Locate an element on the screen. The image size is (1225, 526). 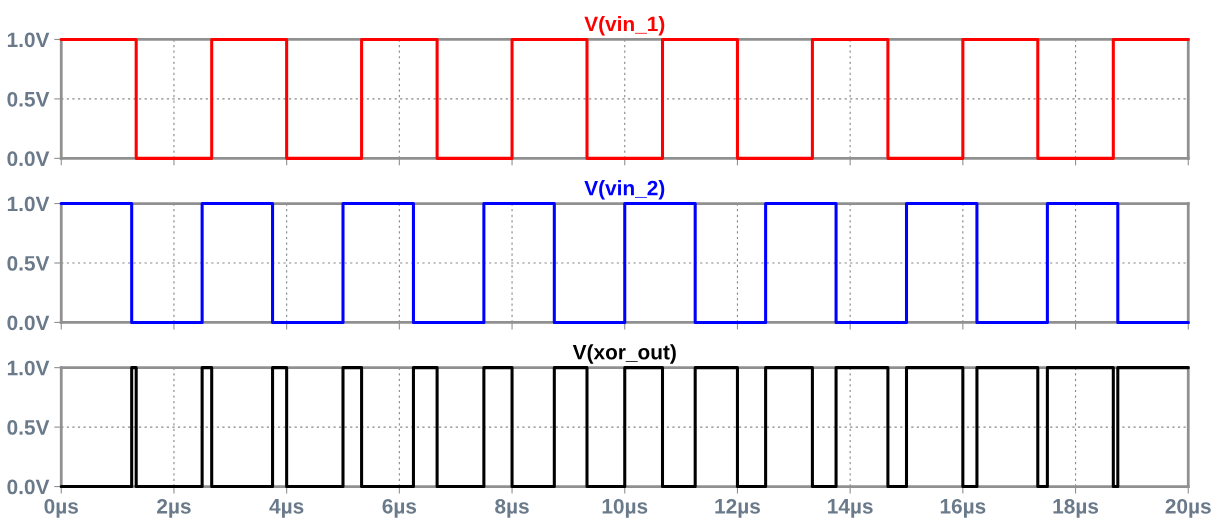
x-tick-label: 14µs is located at coordinates (850, 508).